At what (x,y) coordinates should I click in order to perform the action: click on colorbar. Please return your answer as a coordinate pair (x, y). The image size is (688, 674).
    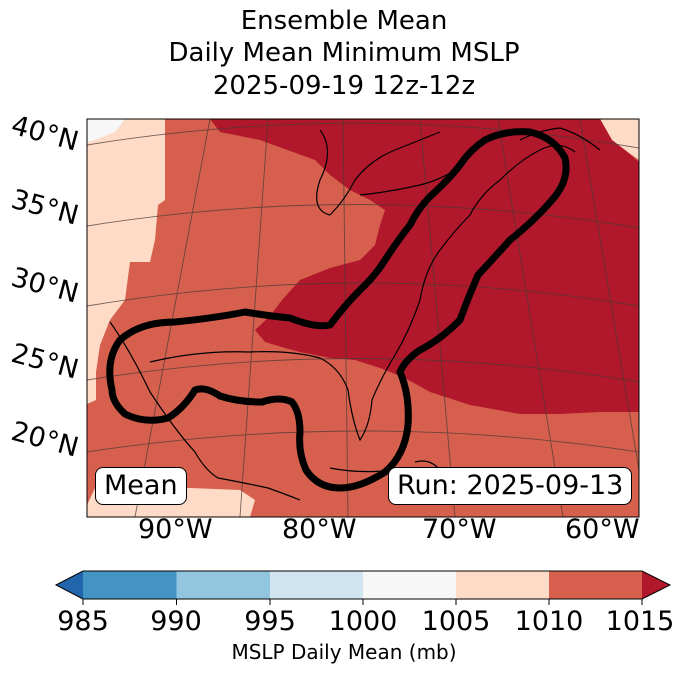
    Looking at the image, I should click on (363, 587).